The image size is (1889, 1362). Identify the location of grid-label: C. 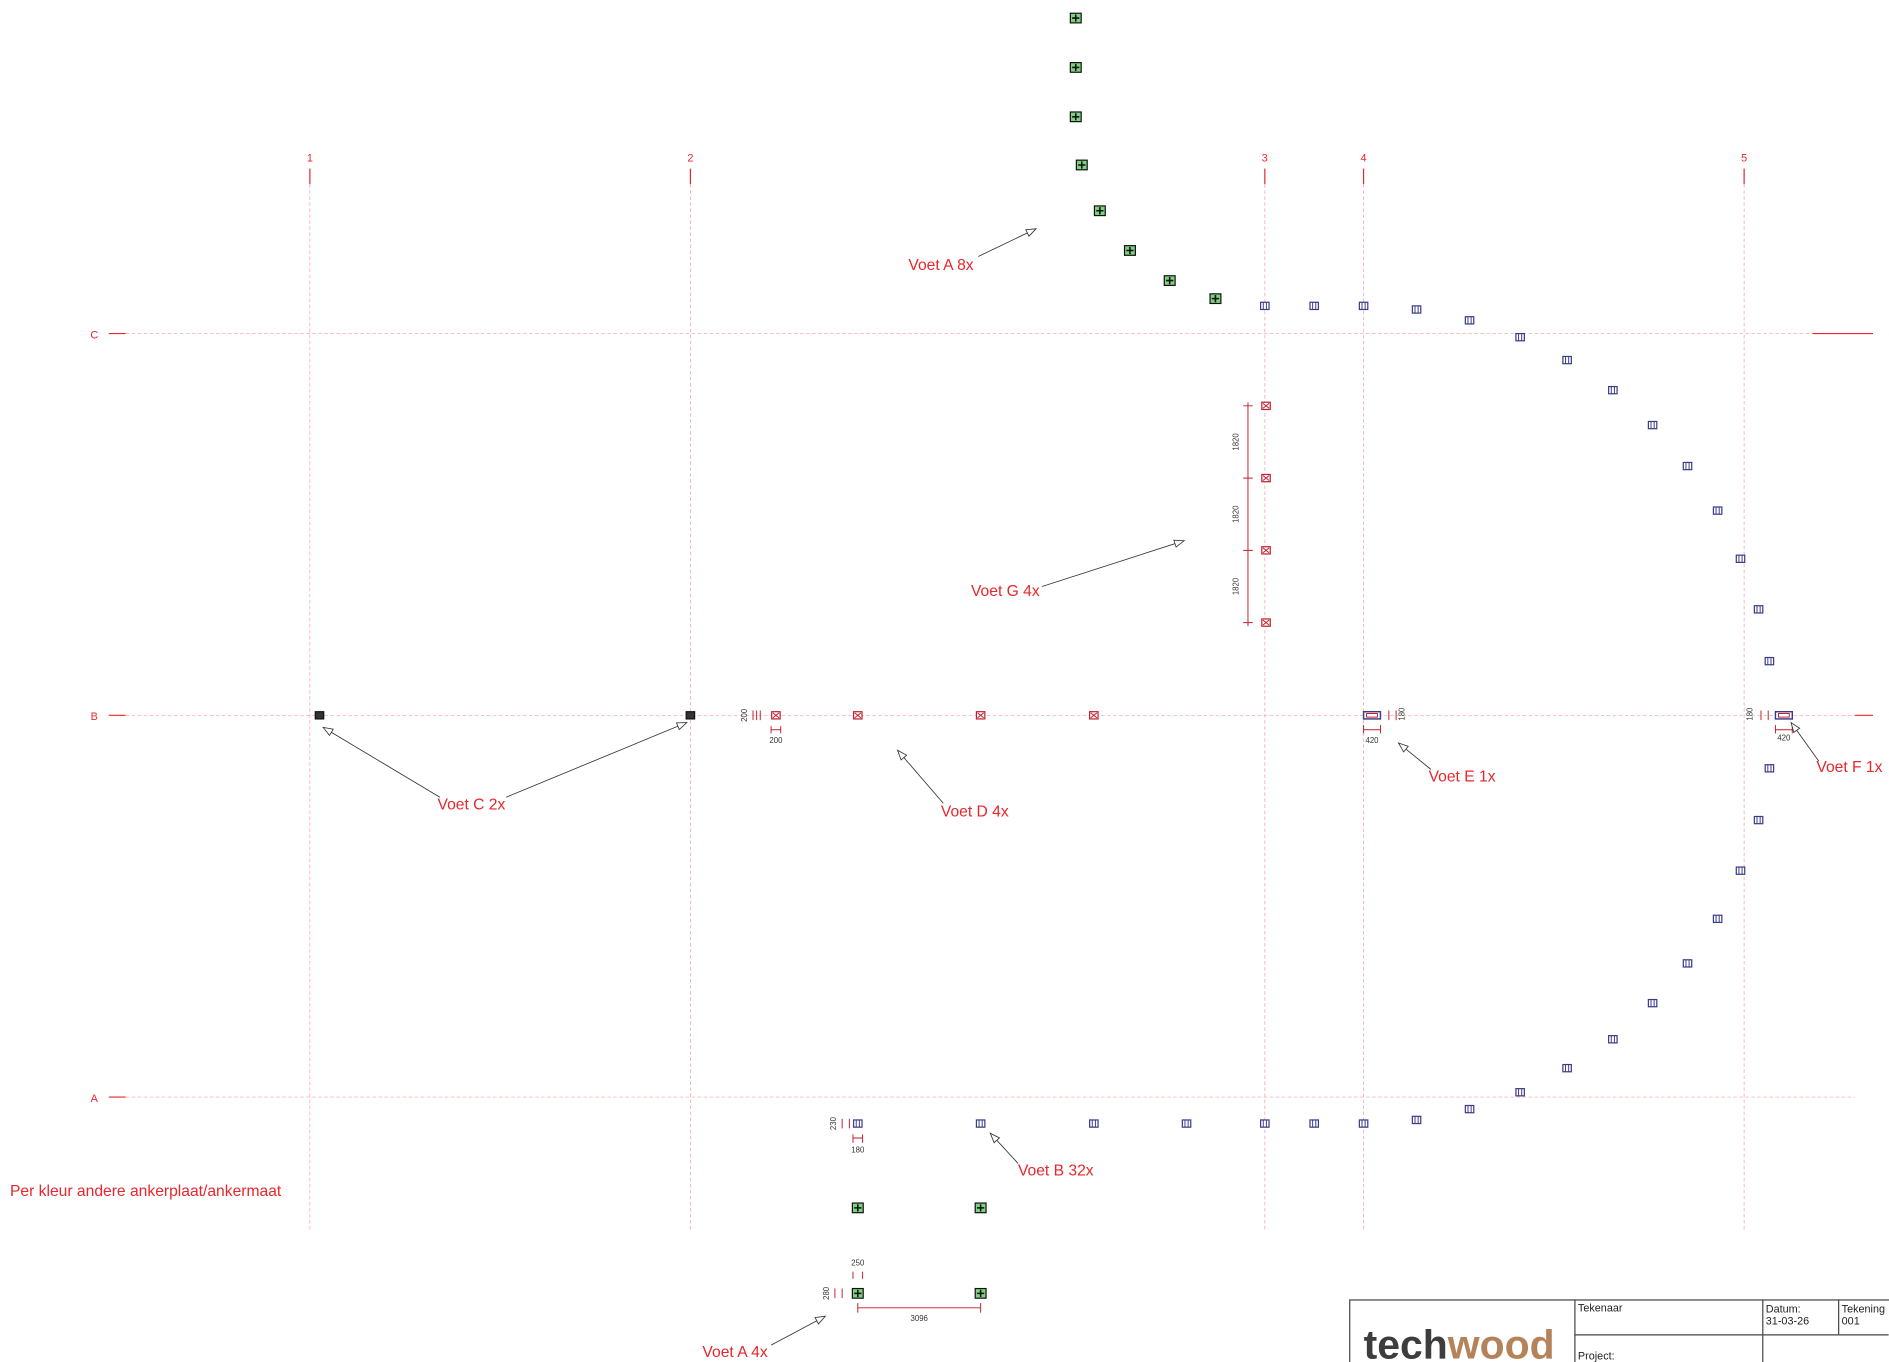
(94, 335).